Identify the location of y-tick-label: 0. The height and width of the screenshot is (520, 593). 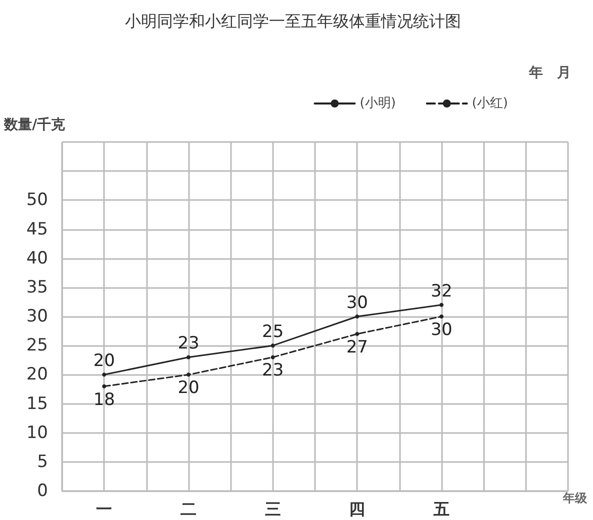
(42, 491).